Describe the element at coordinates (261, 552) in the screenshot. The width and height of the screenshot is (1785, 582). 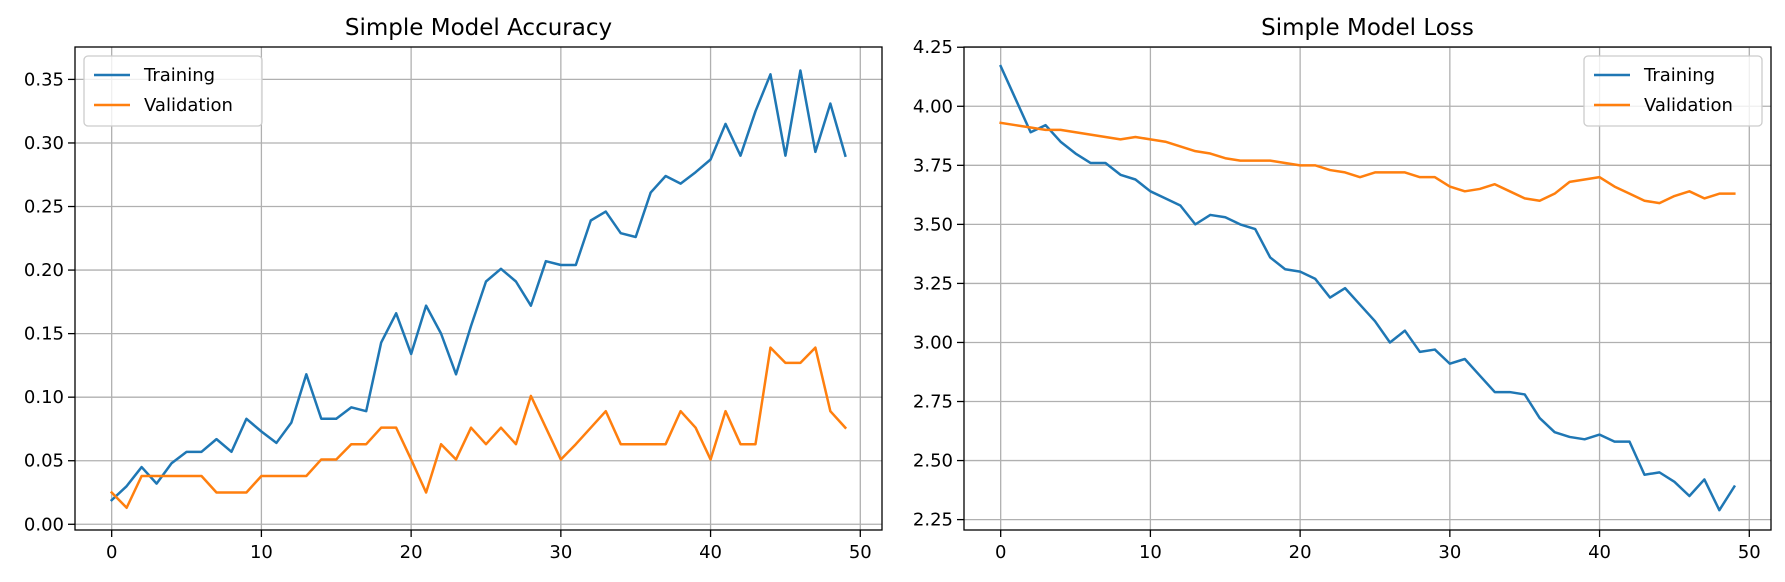
I see `accuracy-x-tick-label-1: 10` at that location.